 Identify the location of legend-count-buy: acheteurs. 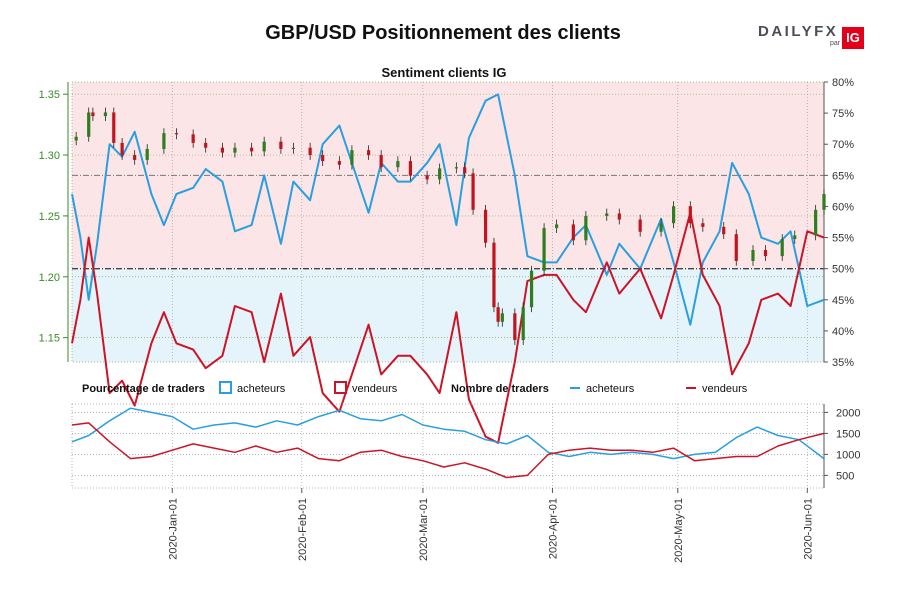
(610, 389).